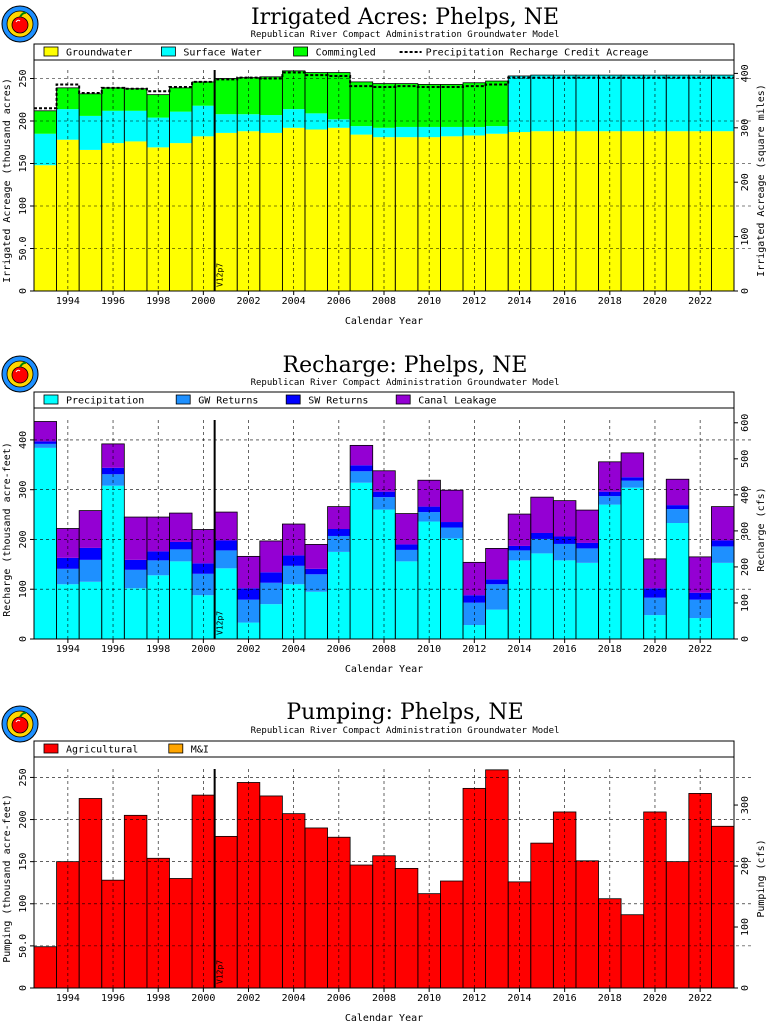  Describe the element at coordinates (226, 123) in the screenshot. I see `bar-surface-water-2001` at that location.